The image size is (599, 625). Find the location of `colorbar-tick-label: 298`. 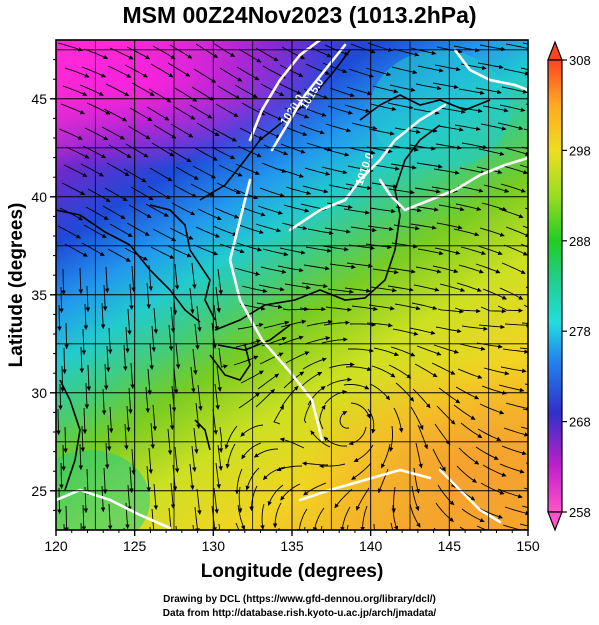

colorbar-tick-label: 298 is located at coordinates (580, 150).